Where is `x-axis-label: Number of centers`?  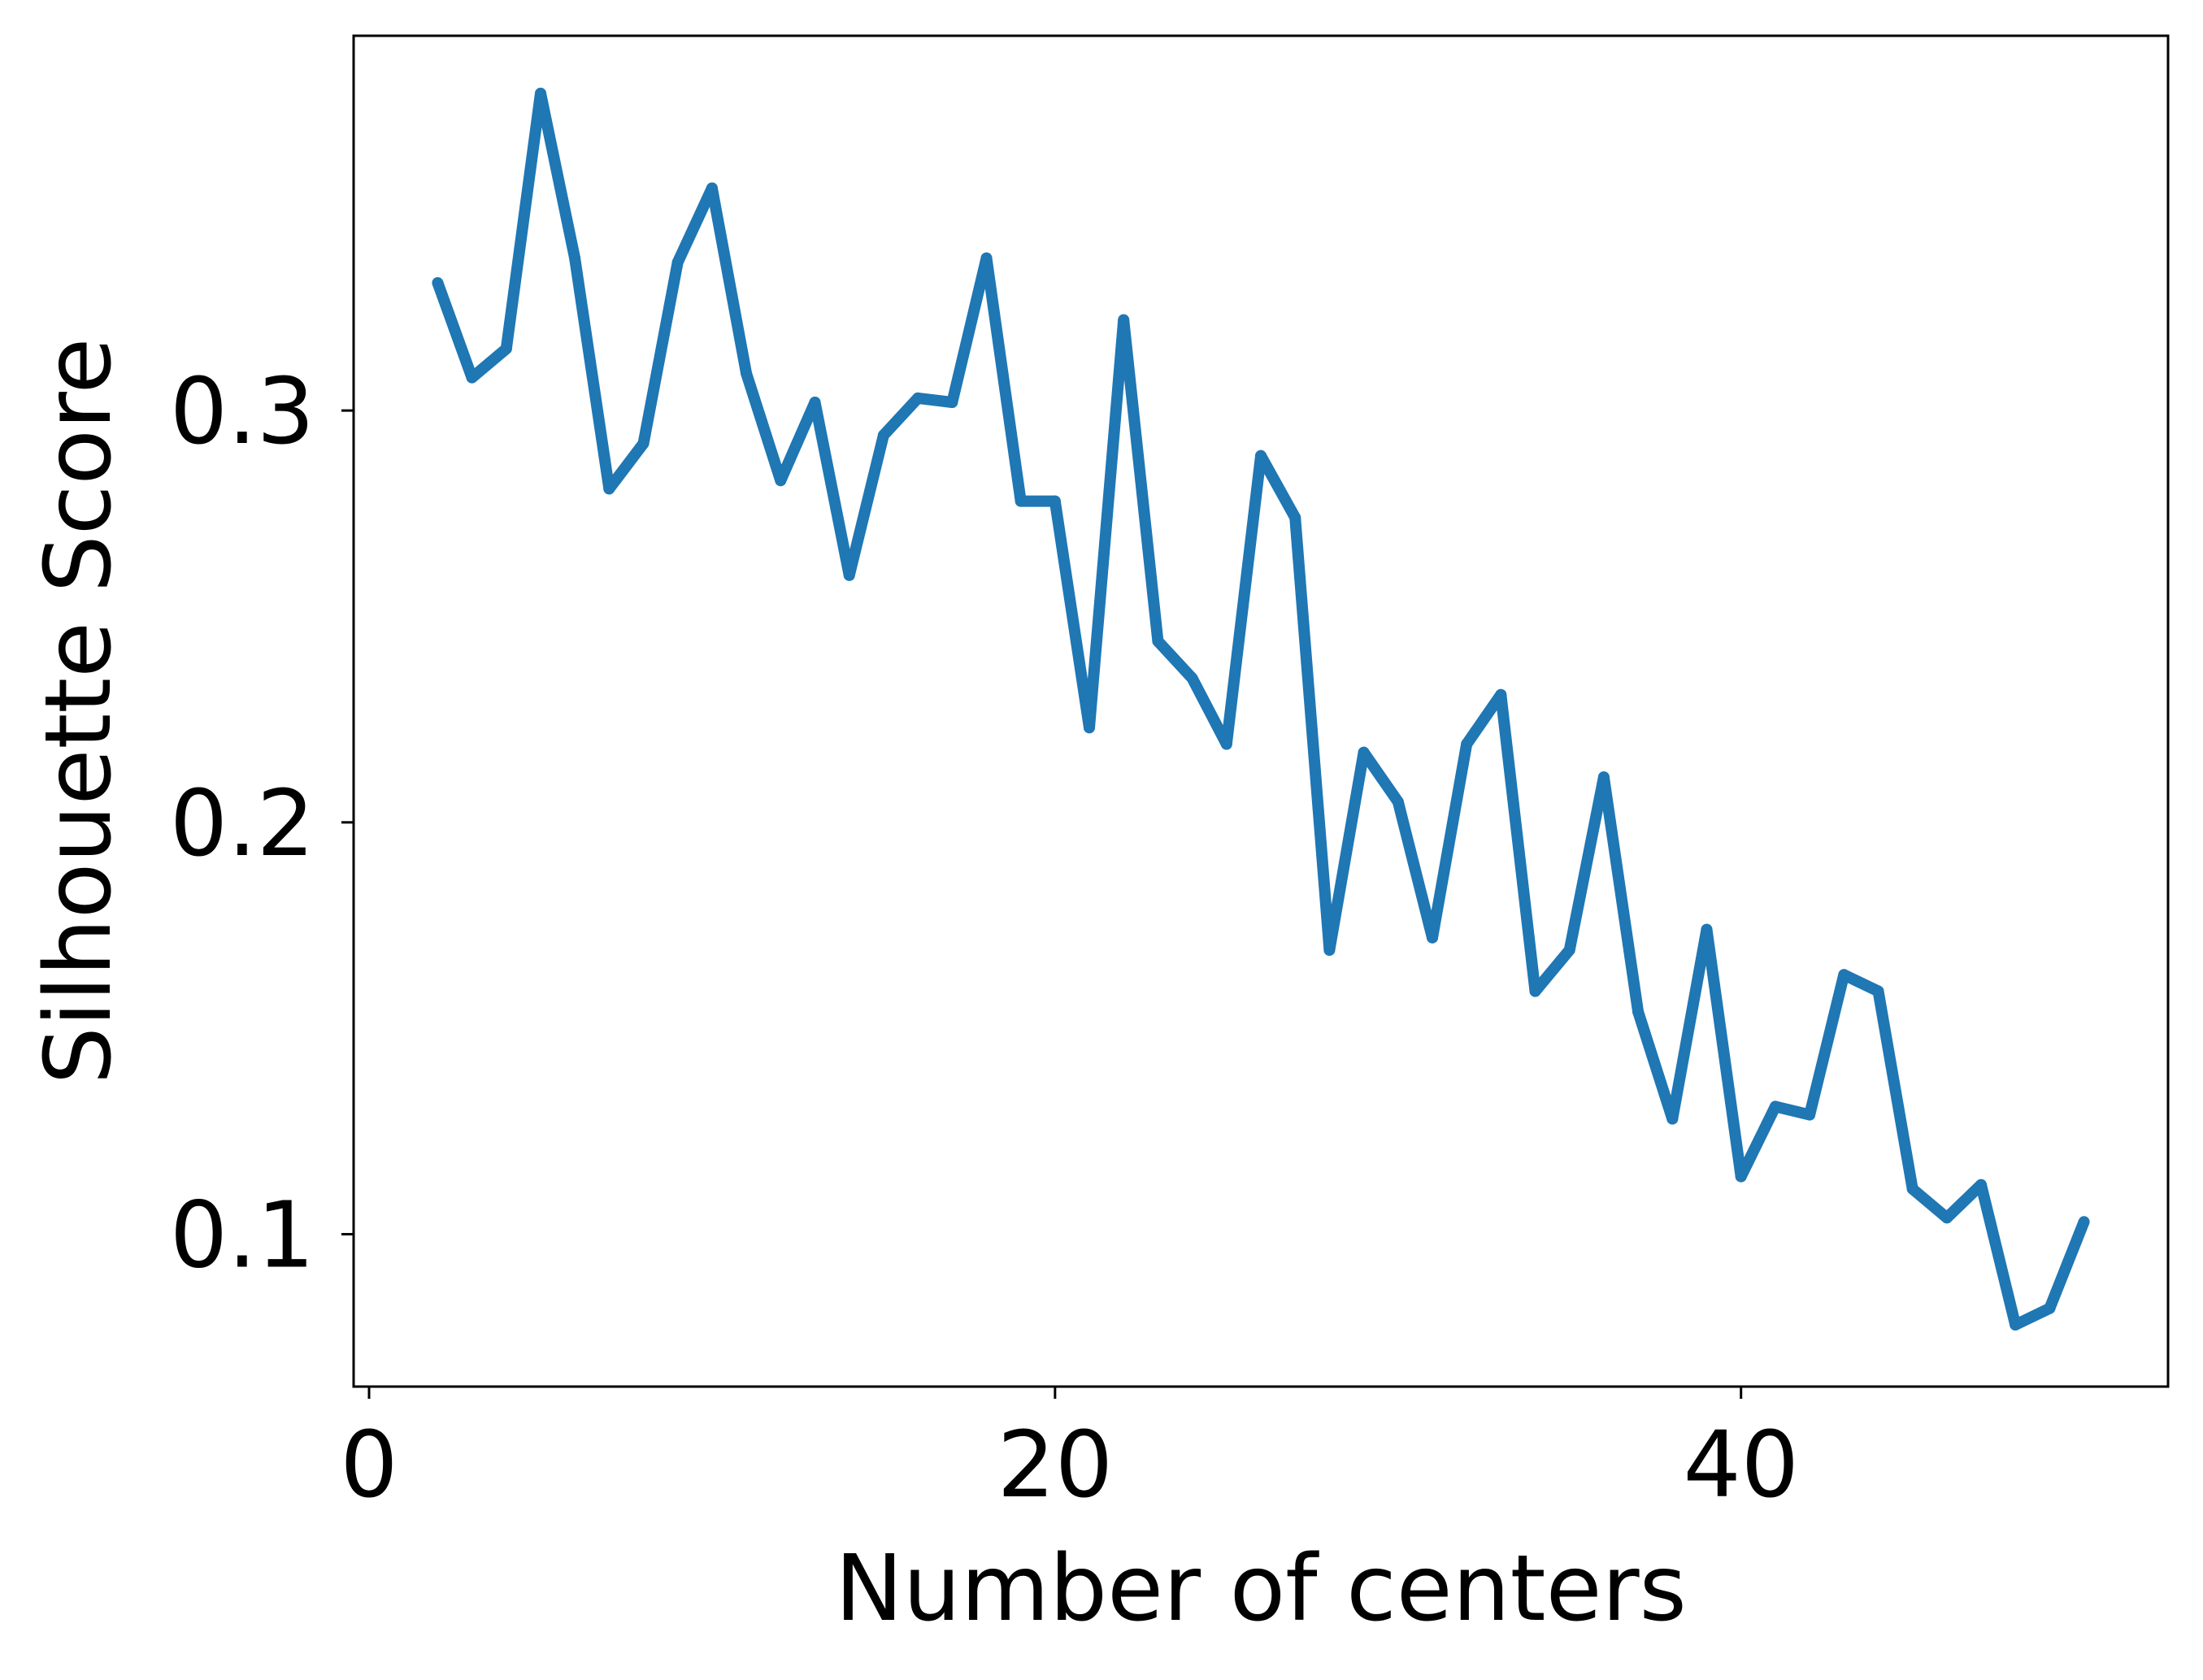
x-axis-label: Number of centers is located at coordinates (1261, 1589).